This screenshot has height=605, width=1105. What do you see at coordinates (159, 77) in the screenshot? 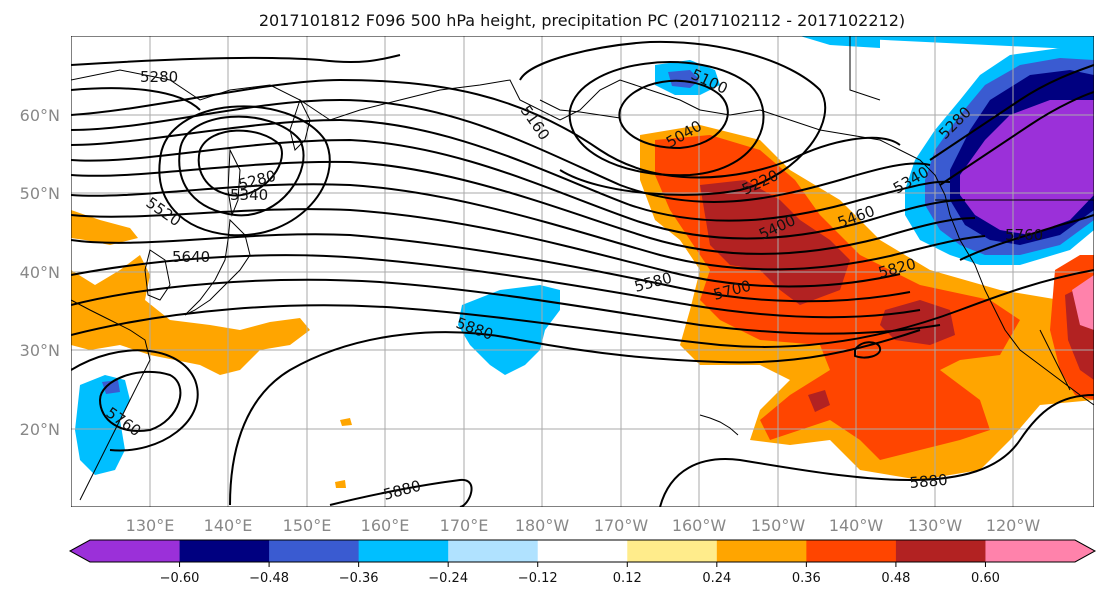
I see `contour-label: 5280` at bounding box center [159, 77].